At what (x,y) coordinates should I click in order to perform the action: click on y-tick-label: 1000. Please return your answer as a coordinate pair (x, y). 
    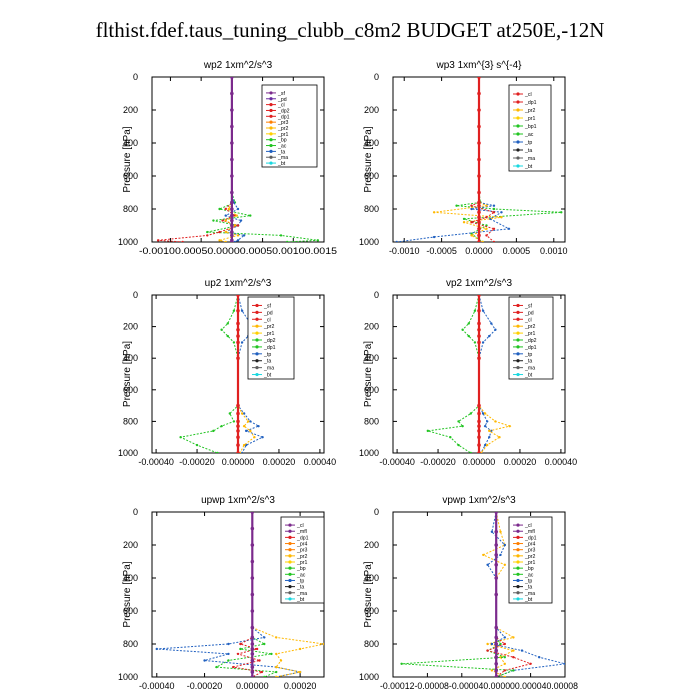
    Looking at the image, I should click on (128, 677).